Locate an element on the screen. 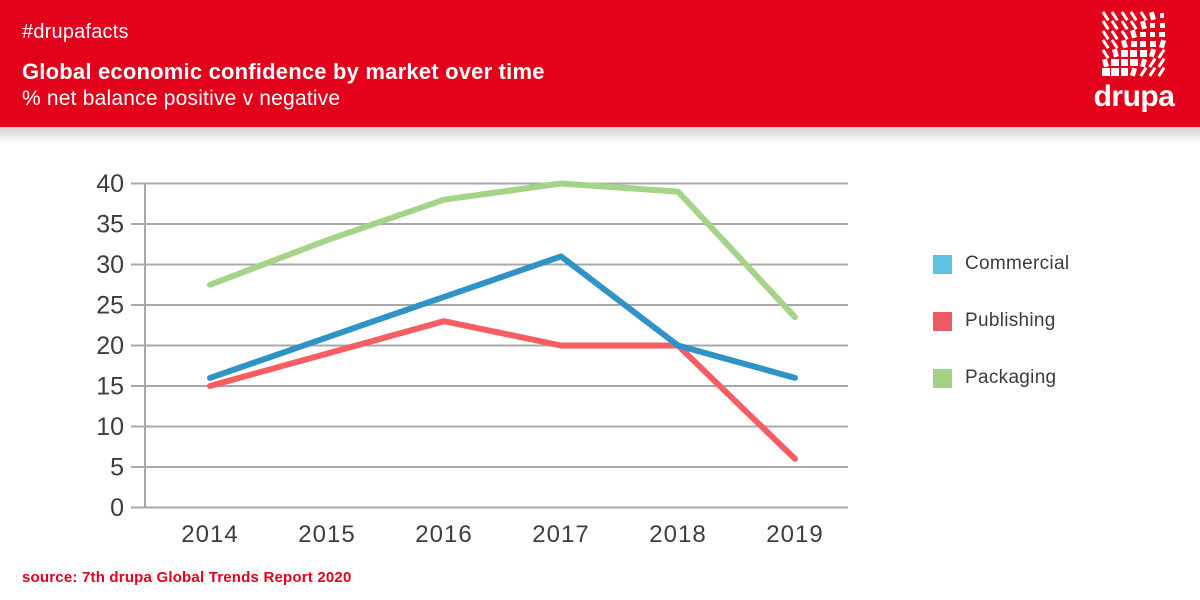 The image size is (1200, 600). y-tick-label: 35 is located at coordinates (110, 225).